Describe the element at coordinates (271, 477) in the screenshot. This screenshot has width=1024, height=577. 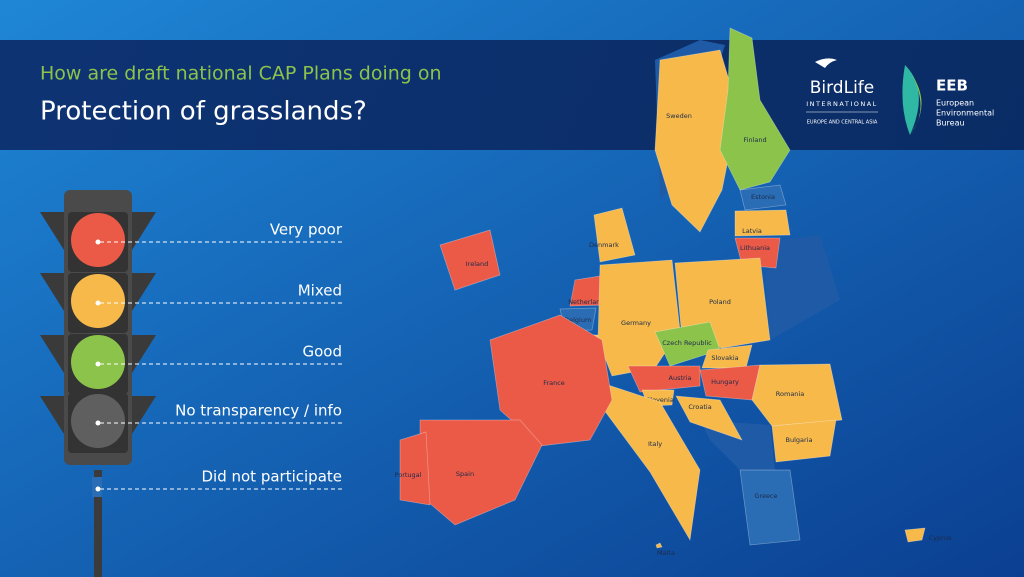
I see `legend-label: Did not participate` at that location.